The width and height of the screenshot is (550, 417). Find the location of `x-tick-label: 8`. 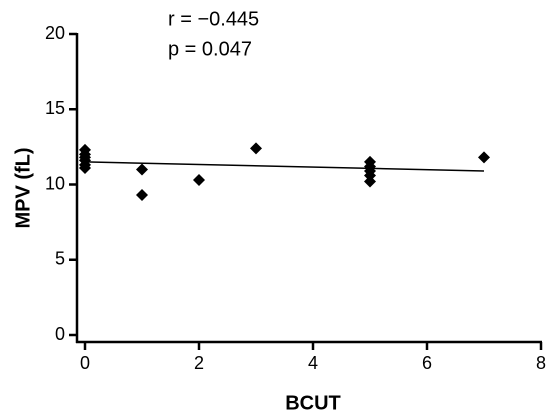

x-tick-label: 8 is located at coordinates (541, 363).